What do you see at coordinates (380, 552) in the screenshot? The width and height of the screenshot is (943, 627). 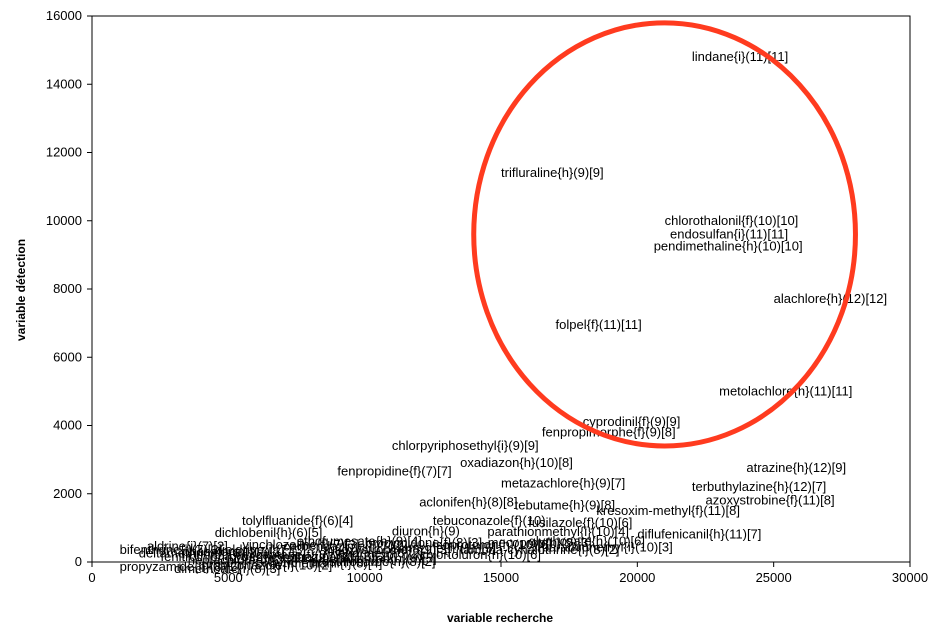 I see `cluster-label: endrine{i}(6)[2]` at bounding box center [380, 552].